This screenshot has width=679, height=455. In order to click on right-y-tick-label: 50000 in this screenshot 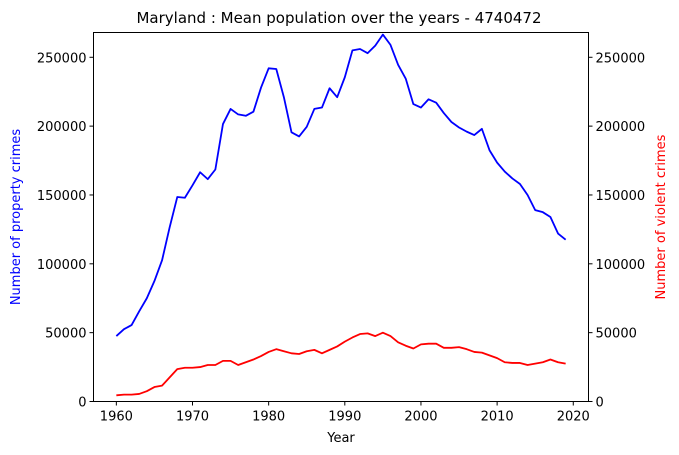, I will do `click(616, 334)`.